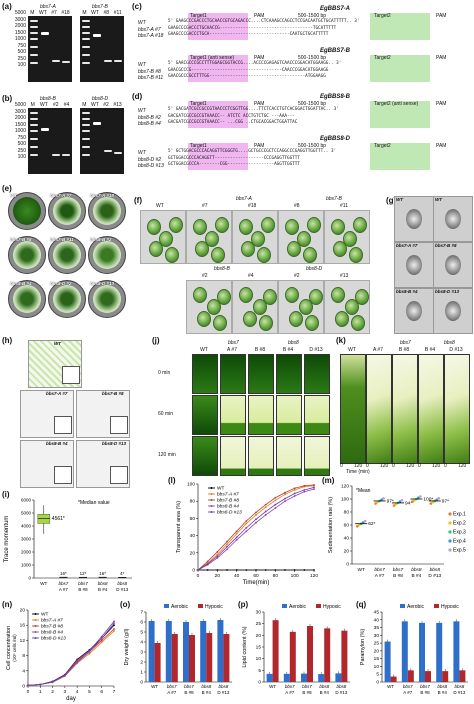 Image resolution: width=474 pixels, height=704 pixels. Describe the element at coordinates (229, 513) in the screenshot. I see `legend-label: bbs8-D #13` at that location.